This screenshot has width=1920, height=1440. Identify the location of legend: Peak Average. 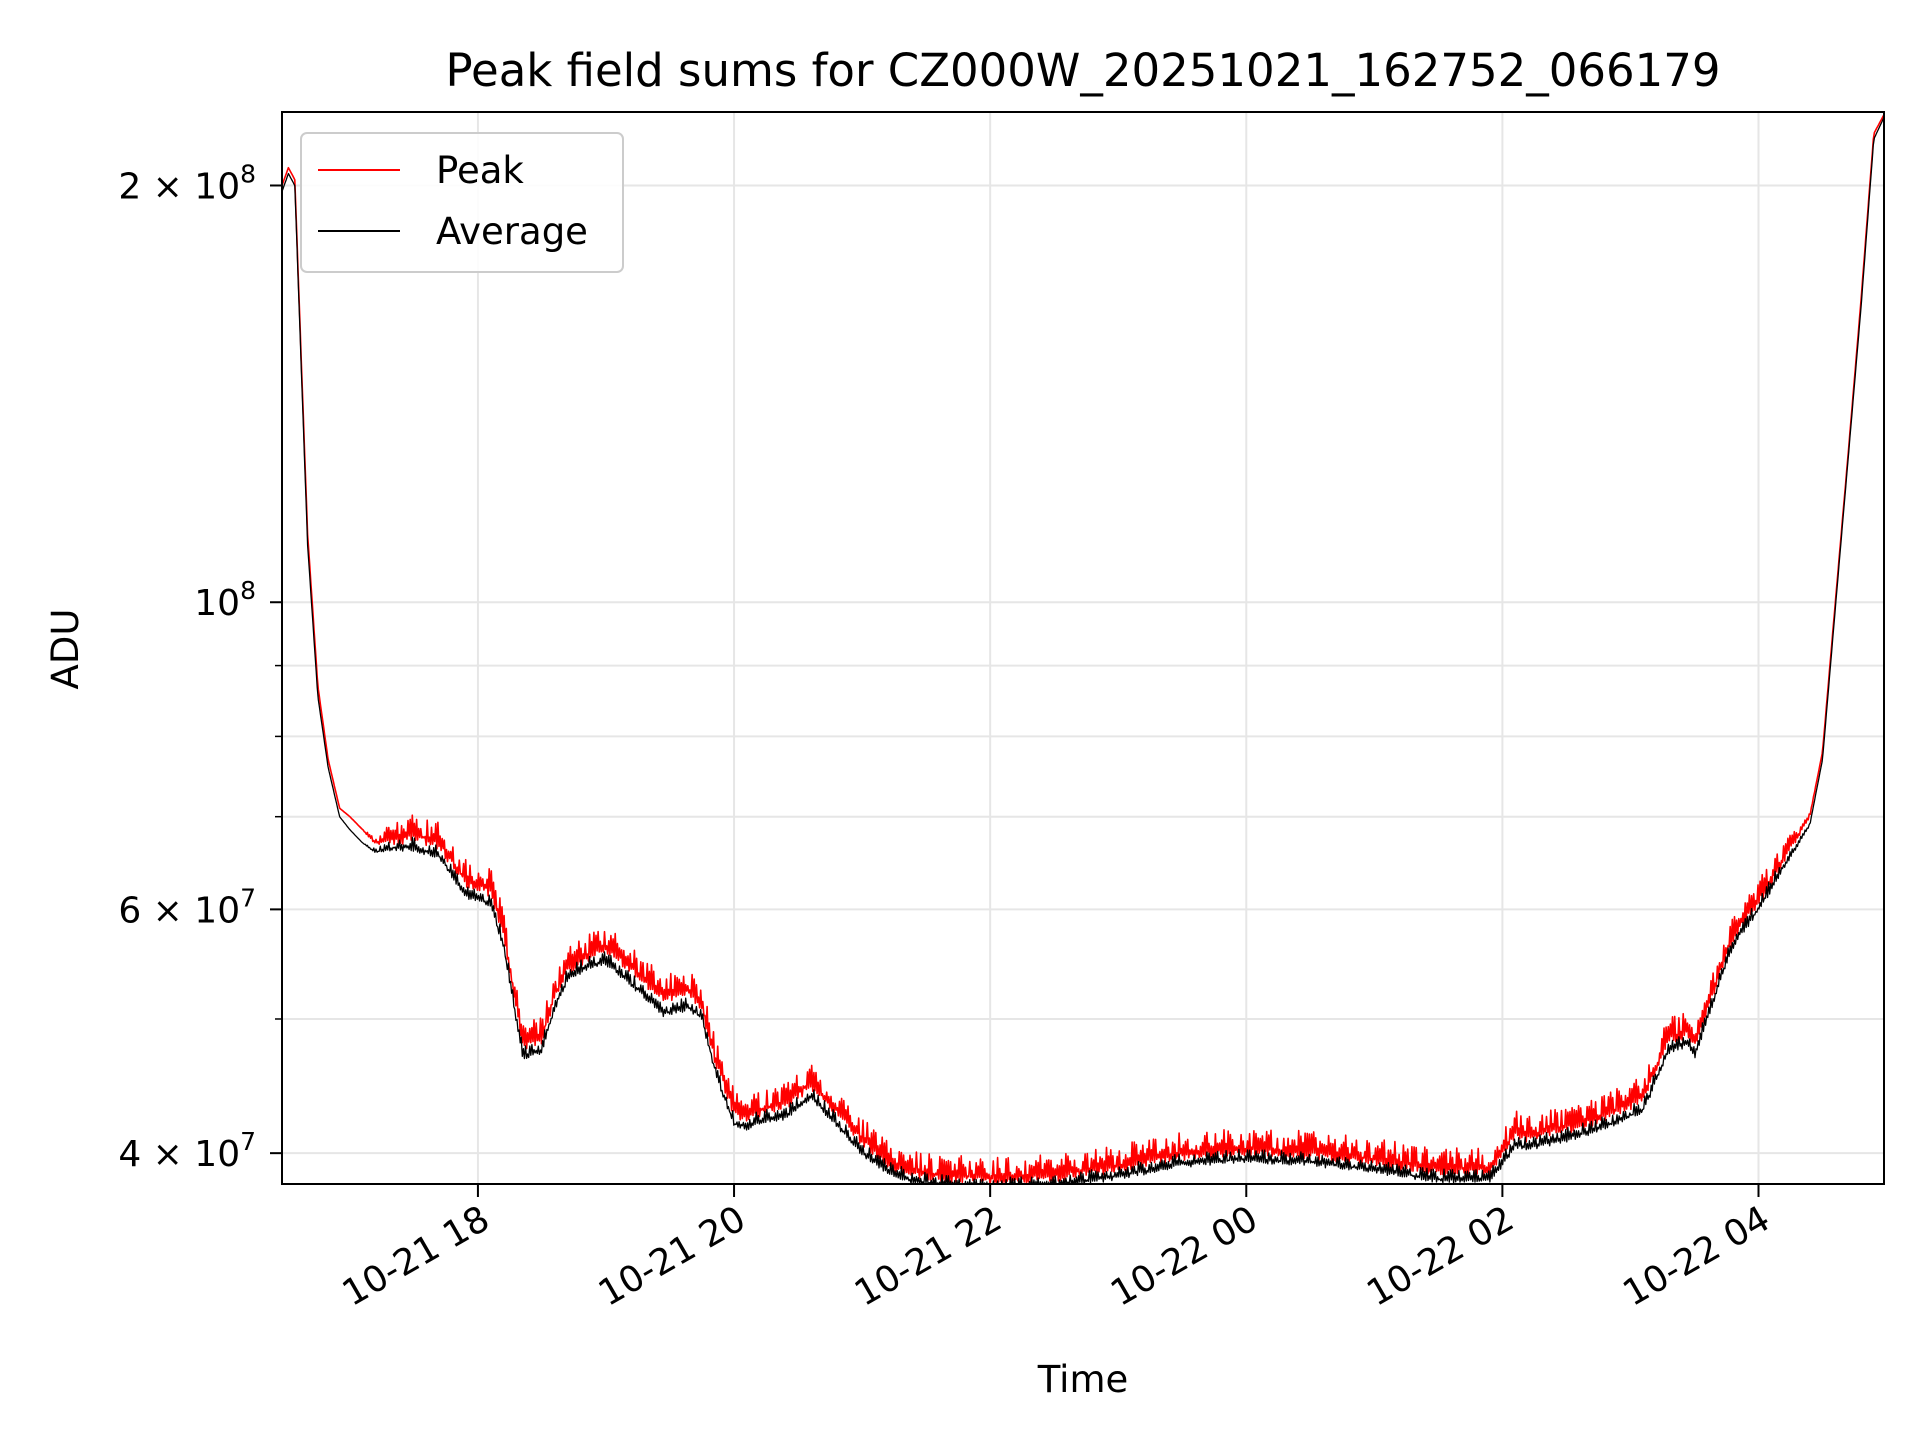
(462, 202).